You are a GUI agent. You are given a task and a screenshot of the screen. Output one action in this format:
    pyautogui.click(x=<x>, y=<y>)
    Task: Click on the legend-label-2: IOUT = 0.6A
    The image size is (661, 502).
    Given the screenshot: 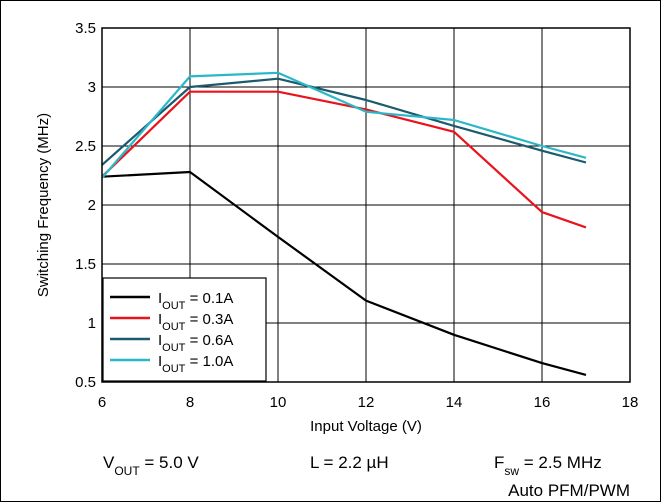 What is the action you would take?
    pyautogui.click(x=195, y=343)
    